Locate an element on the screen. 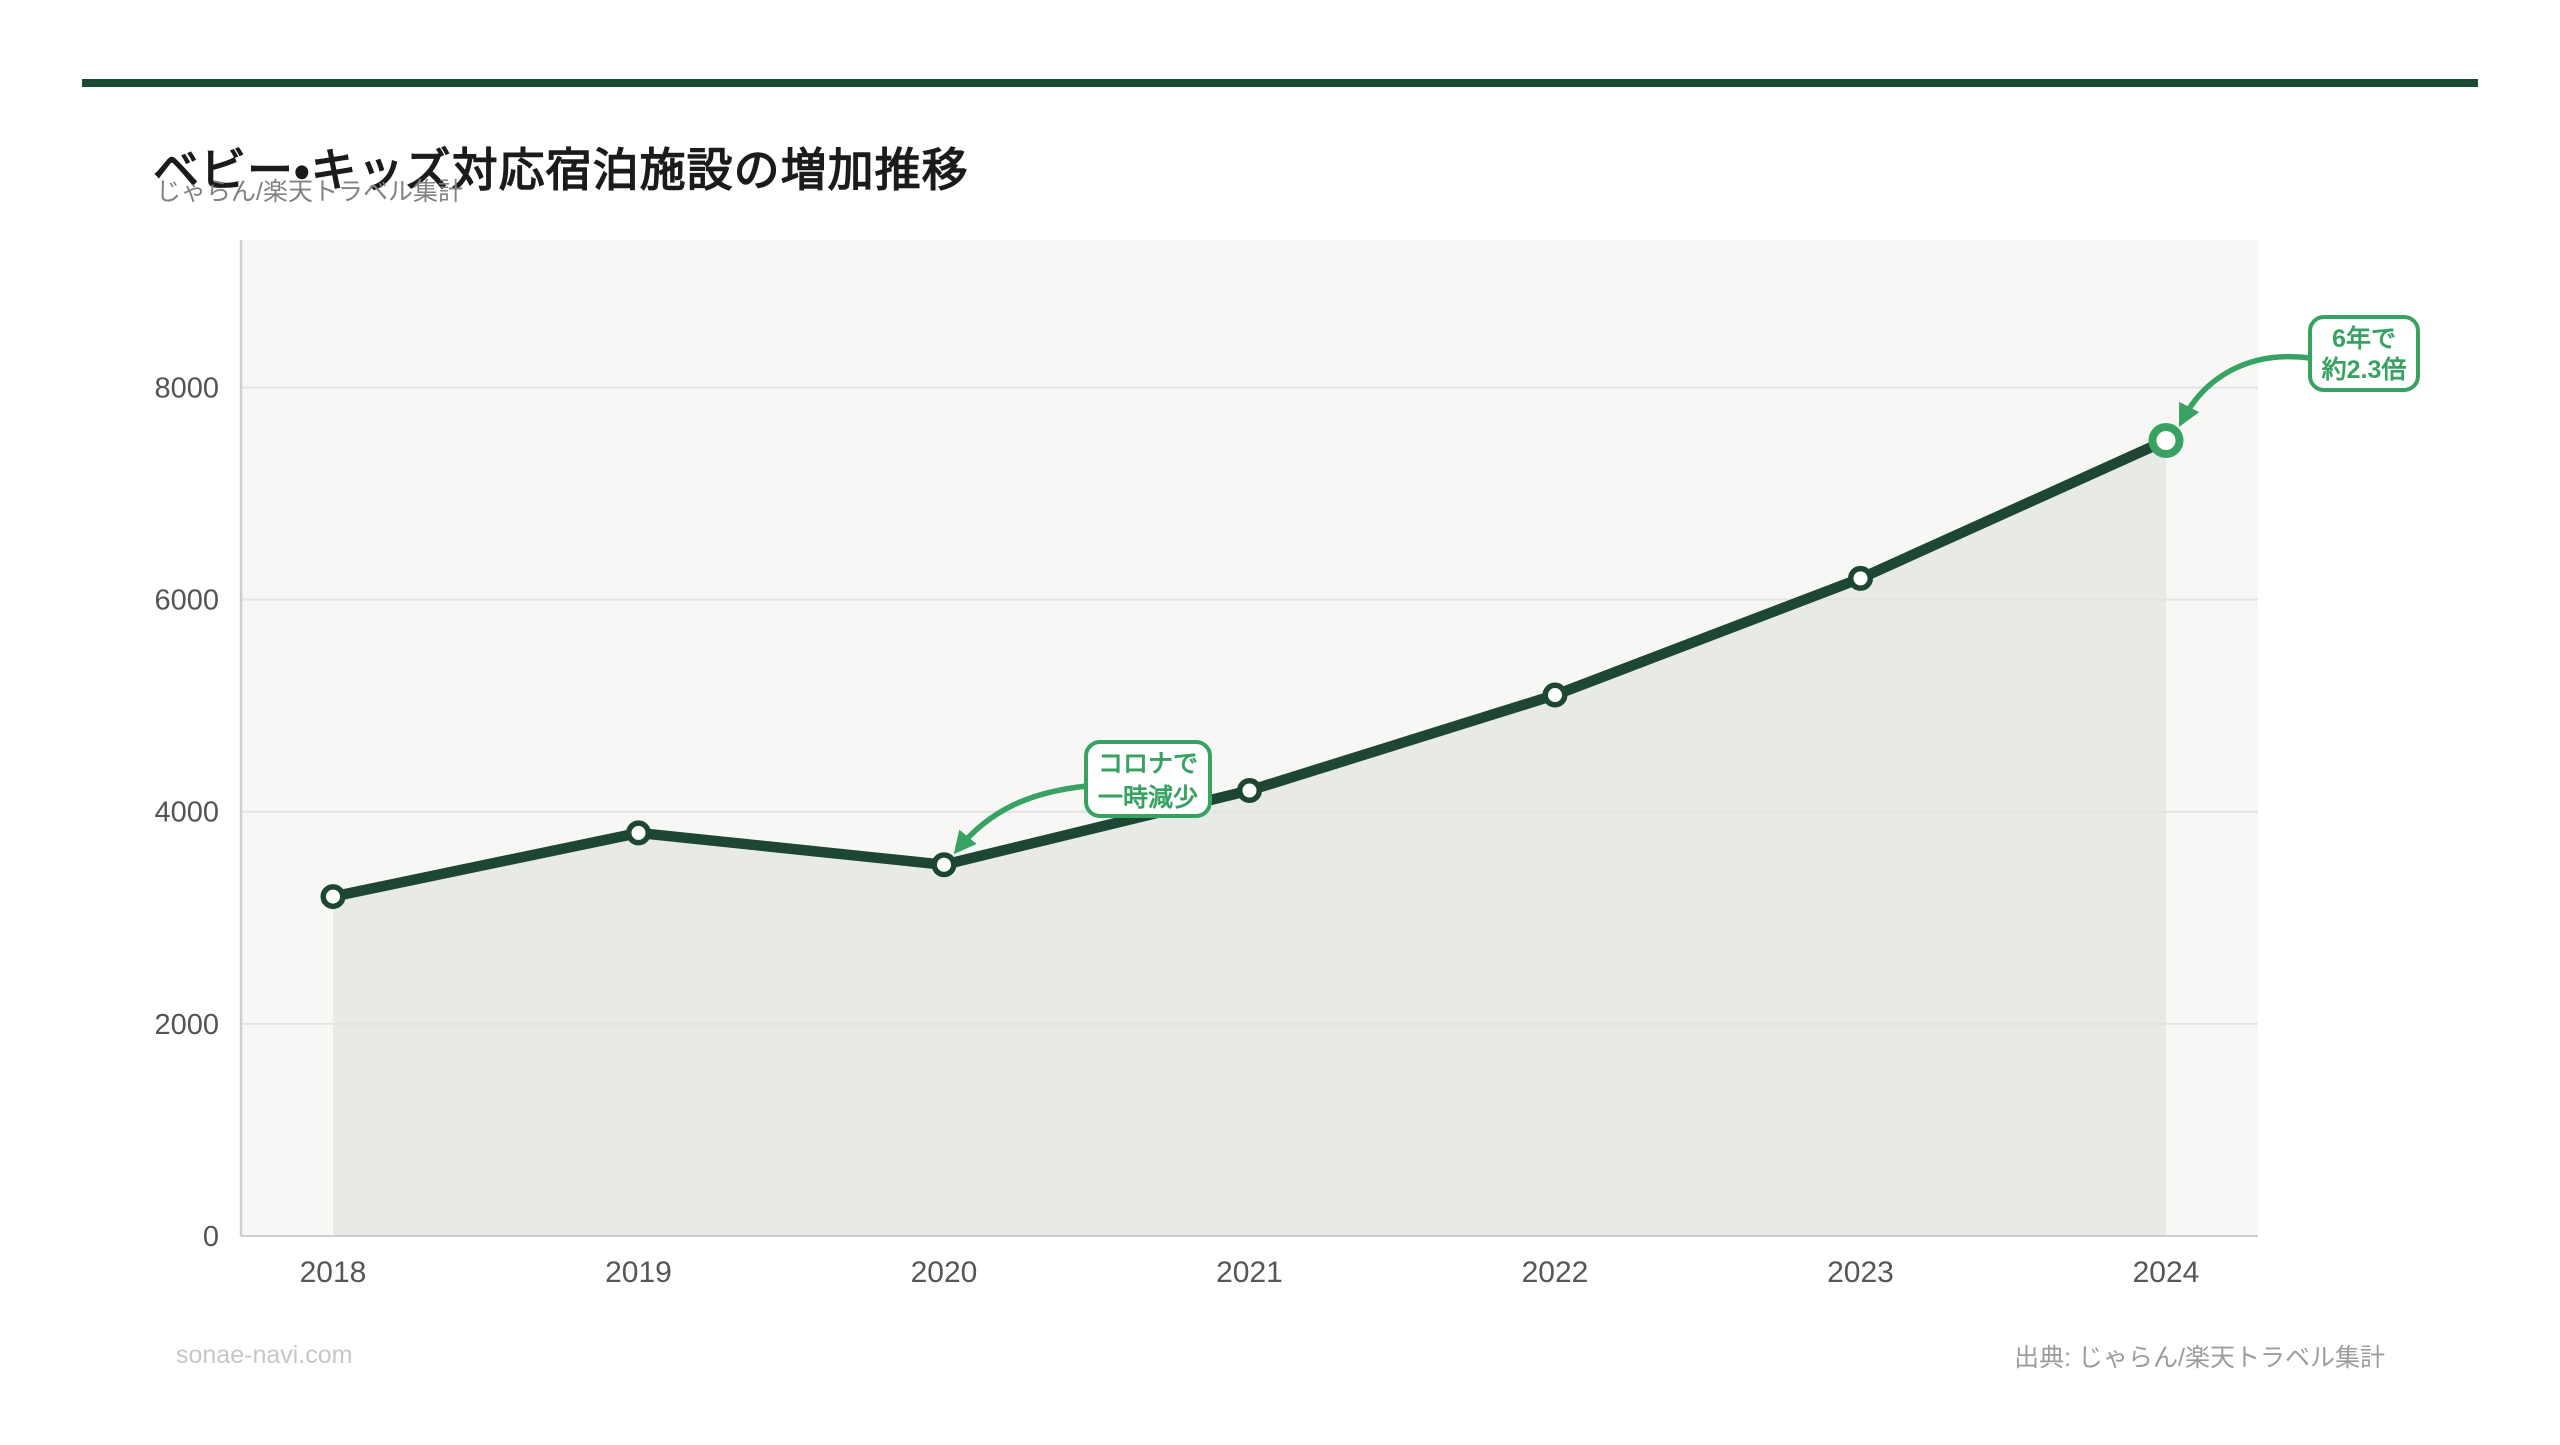 The image size is (2560, 1445). annotation-text: コロナで is located at coordinates (1148, 764).